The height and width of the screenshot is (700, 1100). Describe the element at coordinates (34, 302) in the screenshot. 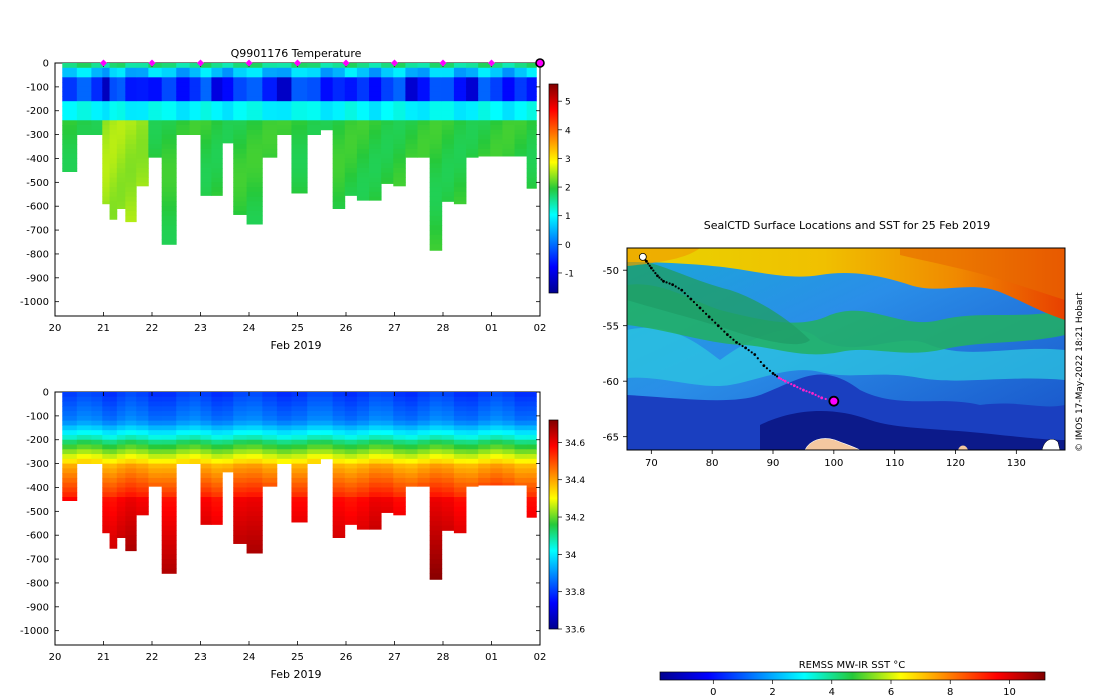

I see `y-tick-label: -1000` at that location.